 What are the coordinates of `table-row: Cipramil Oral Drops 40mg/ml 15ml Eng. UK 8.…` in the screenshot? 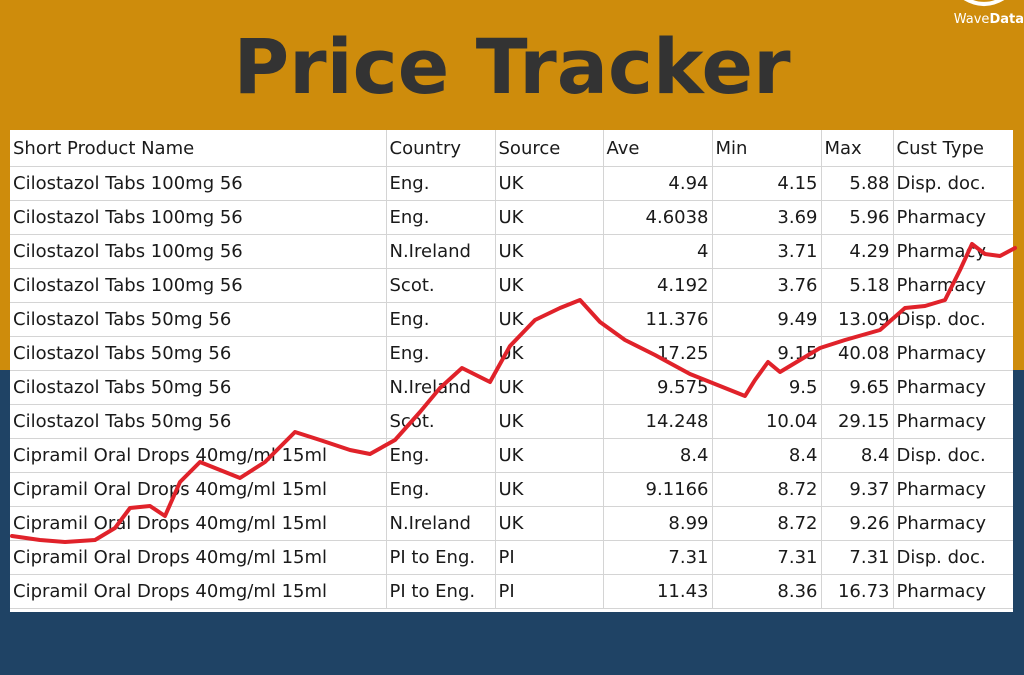 It's located at (511, 455).